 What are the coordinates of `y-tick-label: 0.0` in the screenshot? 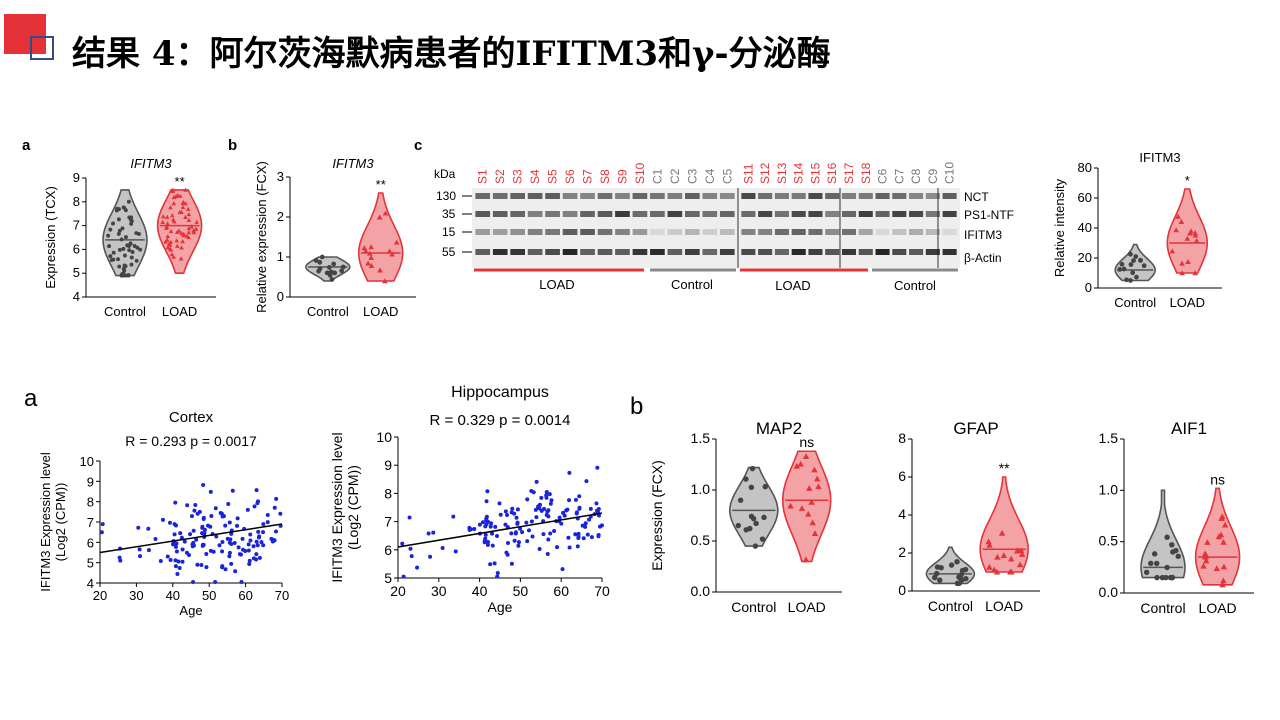 It's located at (701, 591).